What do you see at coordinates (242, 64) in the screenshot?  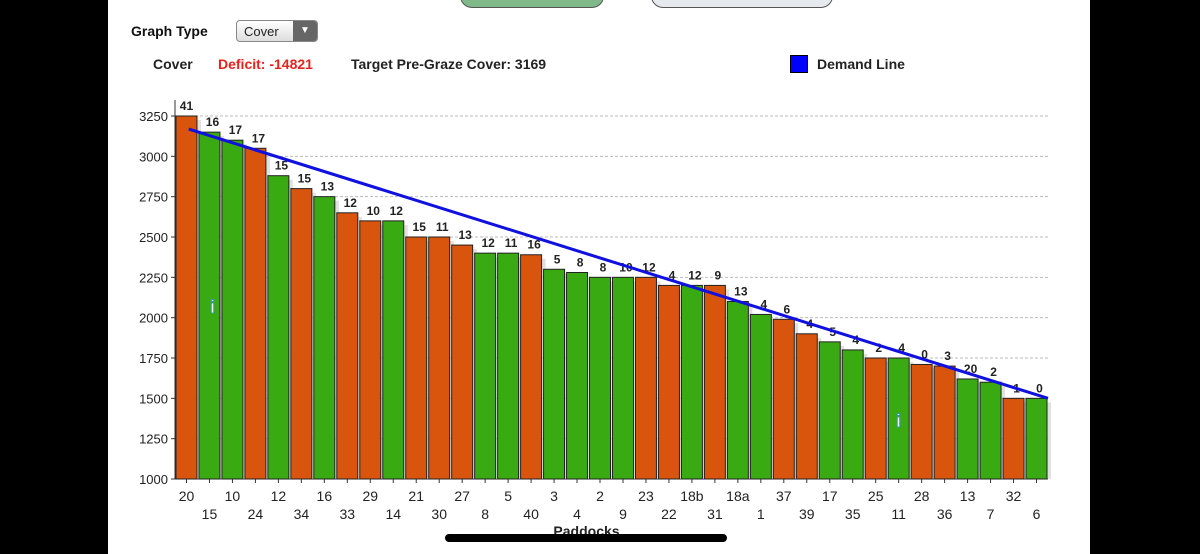 I see `deficit-label: Deficit:` at bounding box center [242, 64].